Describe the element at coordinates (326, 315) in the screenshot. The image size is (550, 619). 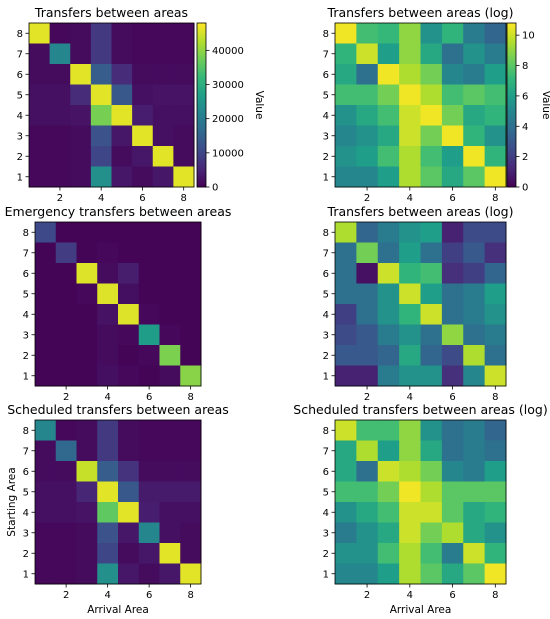
I see `y-tick-label: 4` at that location.